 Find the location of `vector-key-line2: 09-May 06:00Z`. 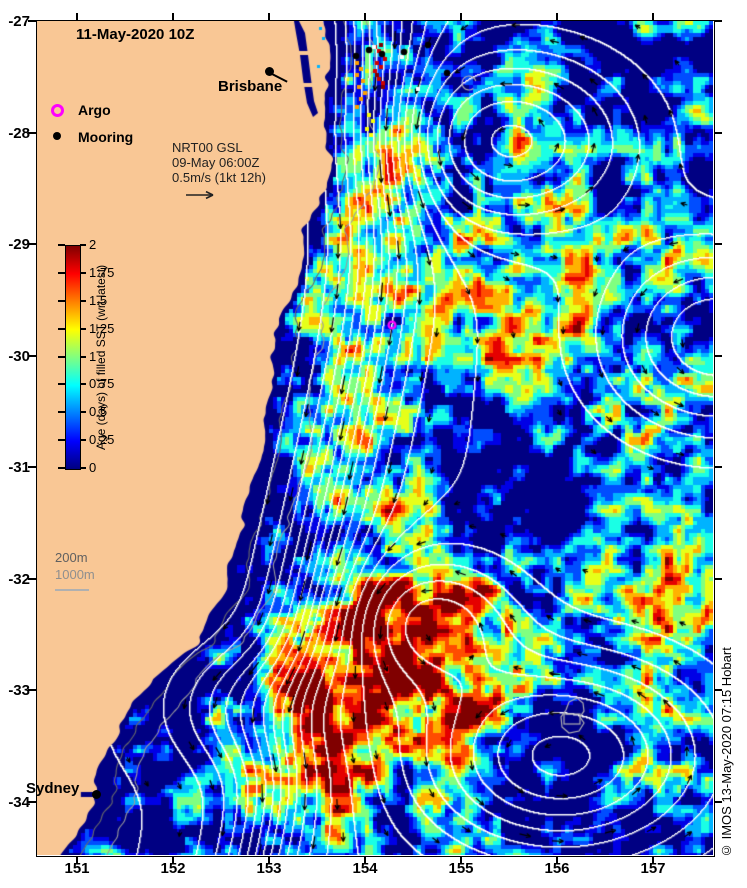

vector-key-line2: 09-May 06:00Z is located at coordinates (216, 162).